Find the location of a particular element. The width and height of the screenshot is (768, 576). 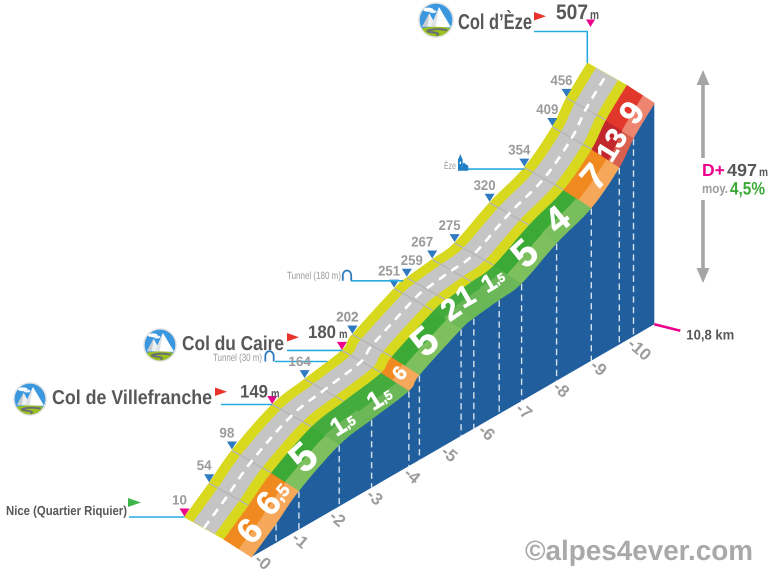

svg-text: 149 is located at coordinates (254, 392).